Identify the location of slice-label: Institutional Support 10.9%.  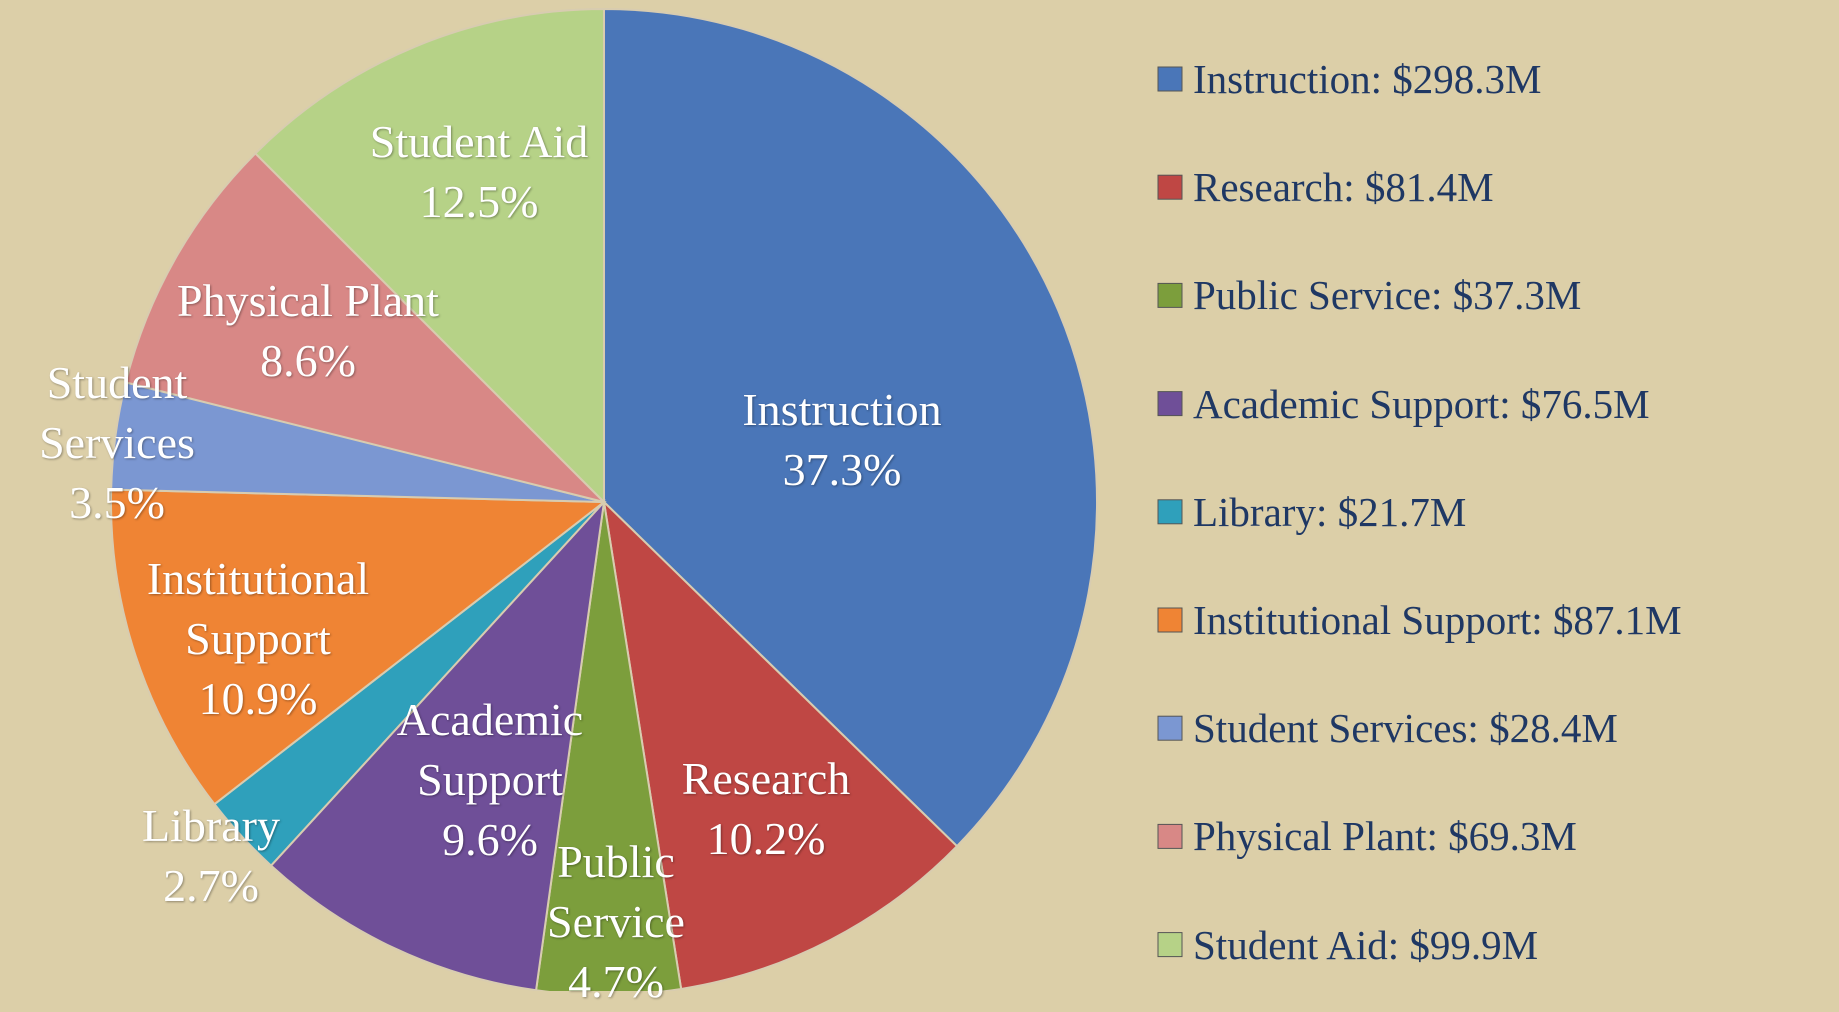
(258, 639).